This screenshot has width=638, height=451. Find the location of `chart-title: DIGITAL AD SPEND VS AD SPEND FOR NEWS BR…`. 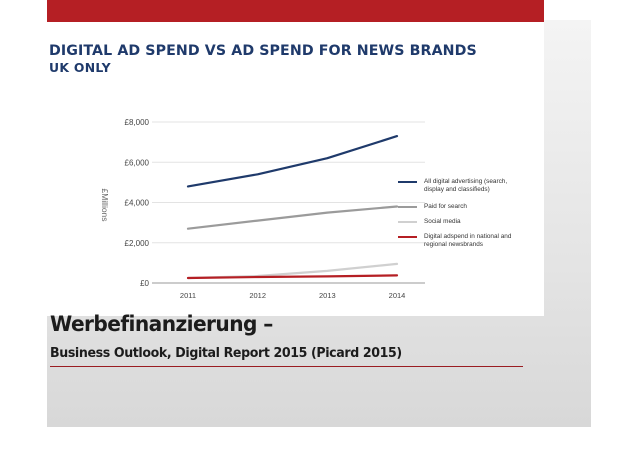

chart-title: DIGITAL AD SPEND VS AD SPEND FOR NEWS BR… is located at coordinates (263, 51).